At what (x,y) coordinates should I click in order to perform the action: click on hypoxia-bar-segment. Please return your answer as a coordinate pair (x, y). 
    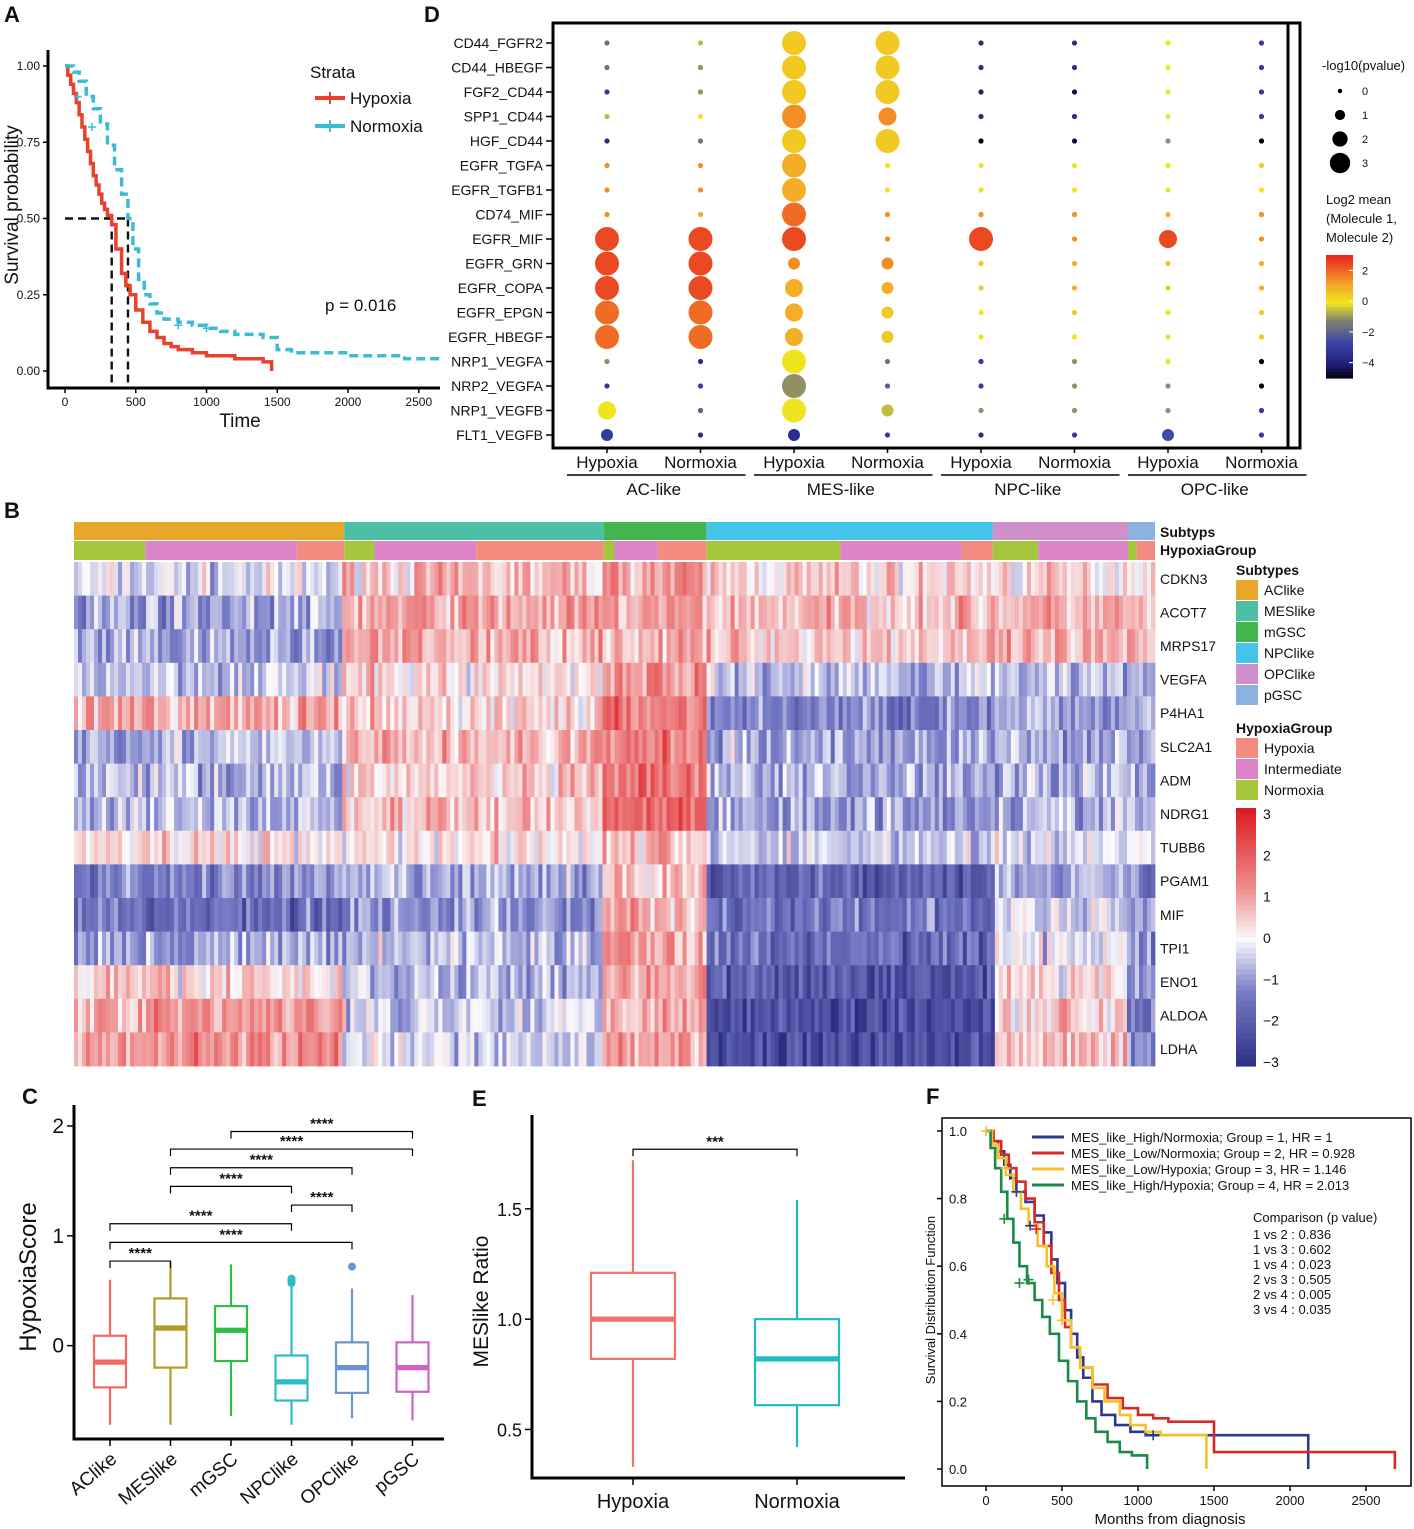
    Looking at the image, I should click on (1132, 550).